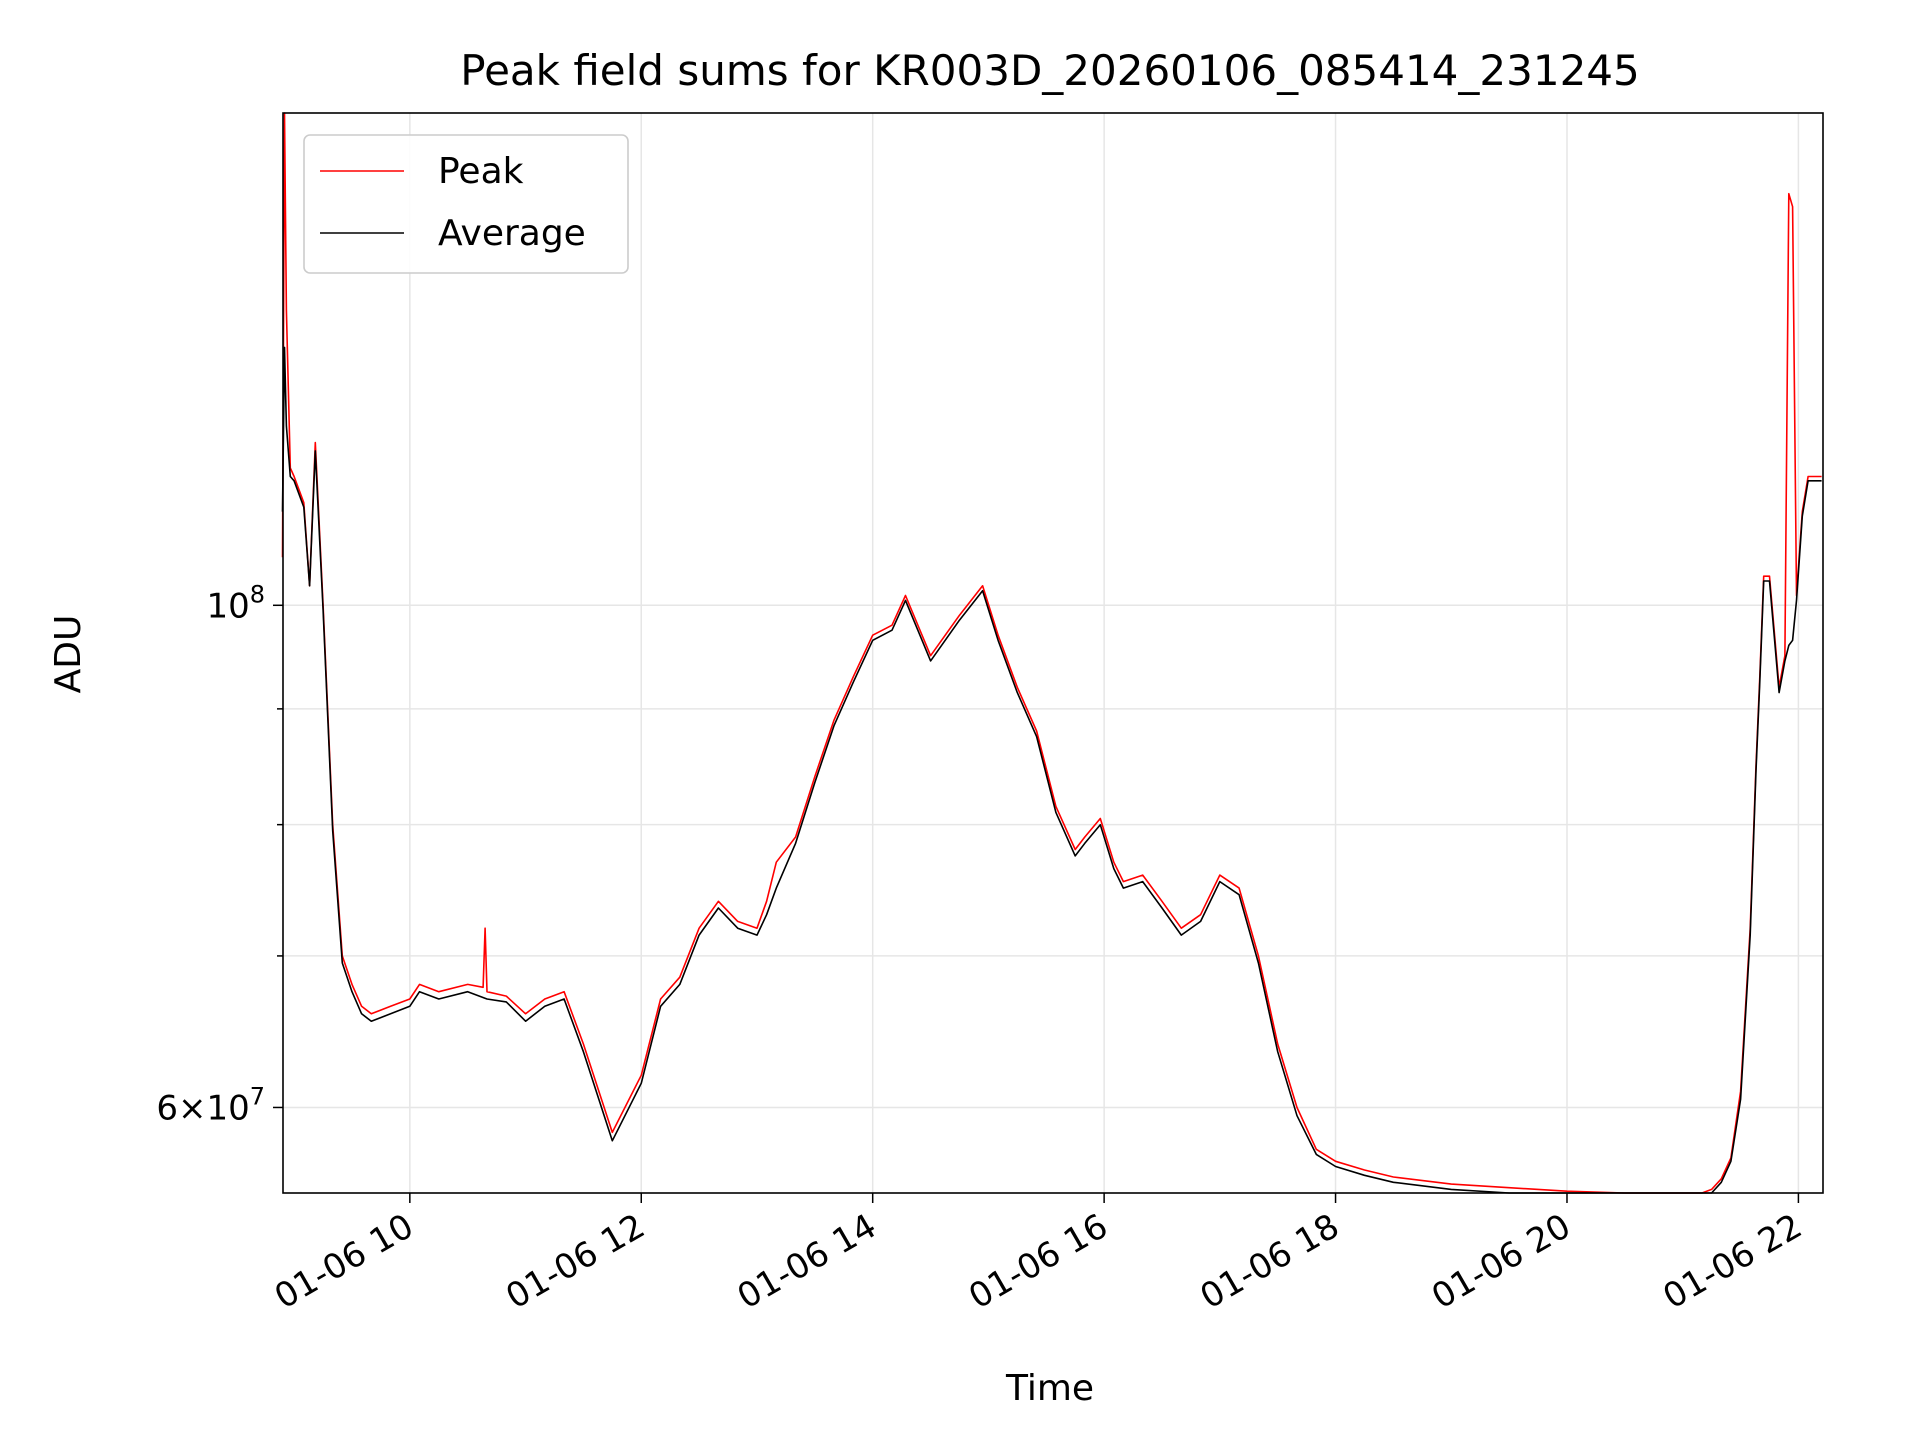 The height and width of the screenshot is (1440, 1920). What do you see at coordinates (219, 854) in the screenshot?
I see `y-axis-ticks: 6×107 108` at bounding box center [219, 854].